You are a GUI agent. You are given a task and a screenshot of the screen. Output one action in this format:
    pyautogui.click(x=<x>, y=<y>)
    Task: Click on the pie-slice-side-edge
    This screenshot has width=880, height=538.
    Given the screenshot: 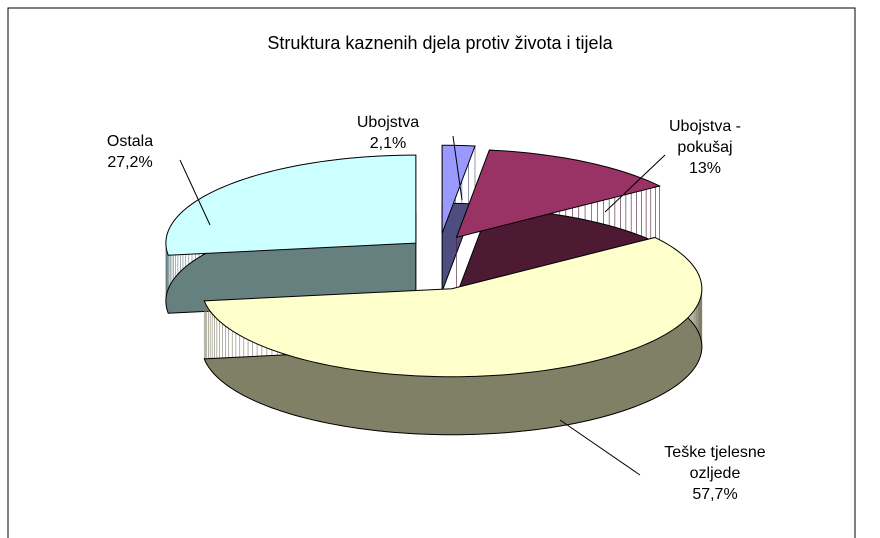 What is the action you would take?
    pyautogui.click(x=453, y=365)
    